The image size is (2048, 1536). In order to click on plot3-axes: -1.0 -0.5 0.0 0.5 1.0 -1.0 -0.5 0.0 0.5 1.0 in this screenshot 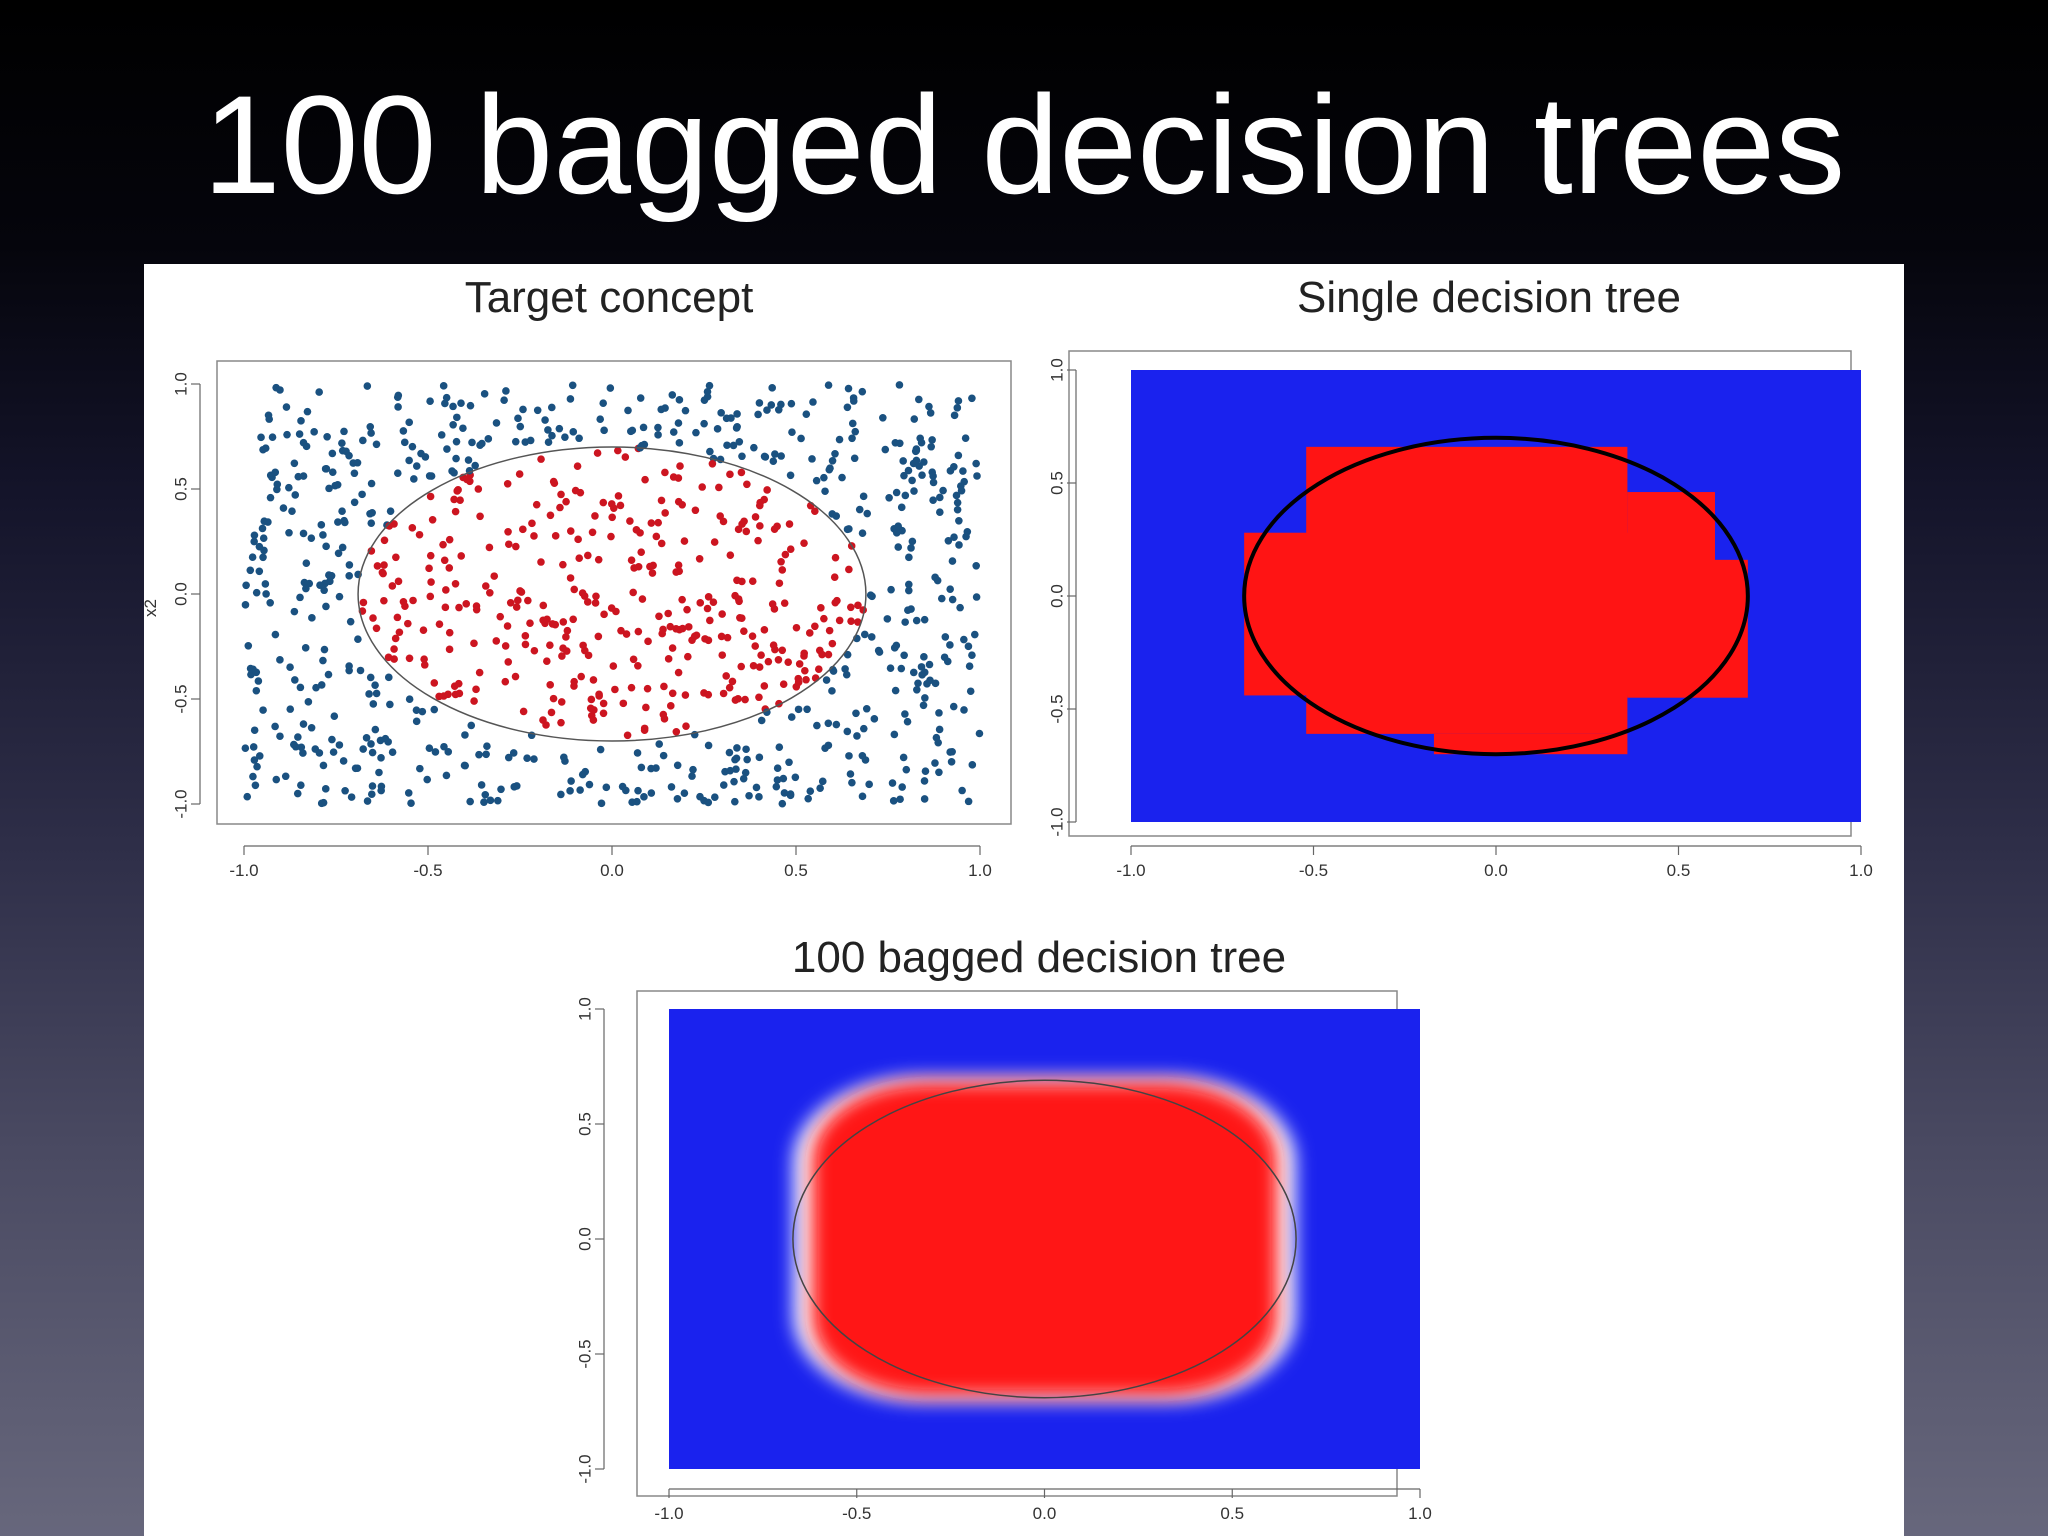, I will do `click(1003, 1260)`.